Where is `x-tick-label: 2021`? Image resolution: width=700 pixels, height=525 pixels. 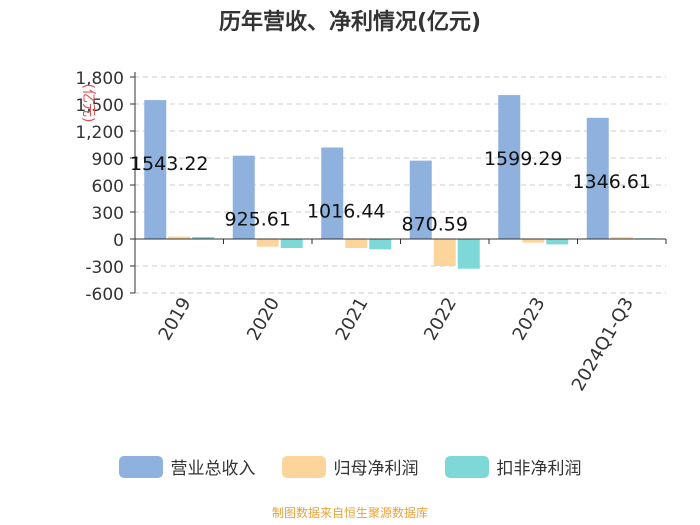 x-tick-label: 2021 is located at coordinates (351, 319).